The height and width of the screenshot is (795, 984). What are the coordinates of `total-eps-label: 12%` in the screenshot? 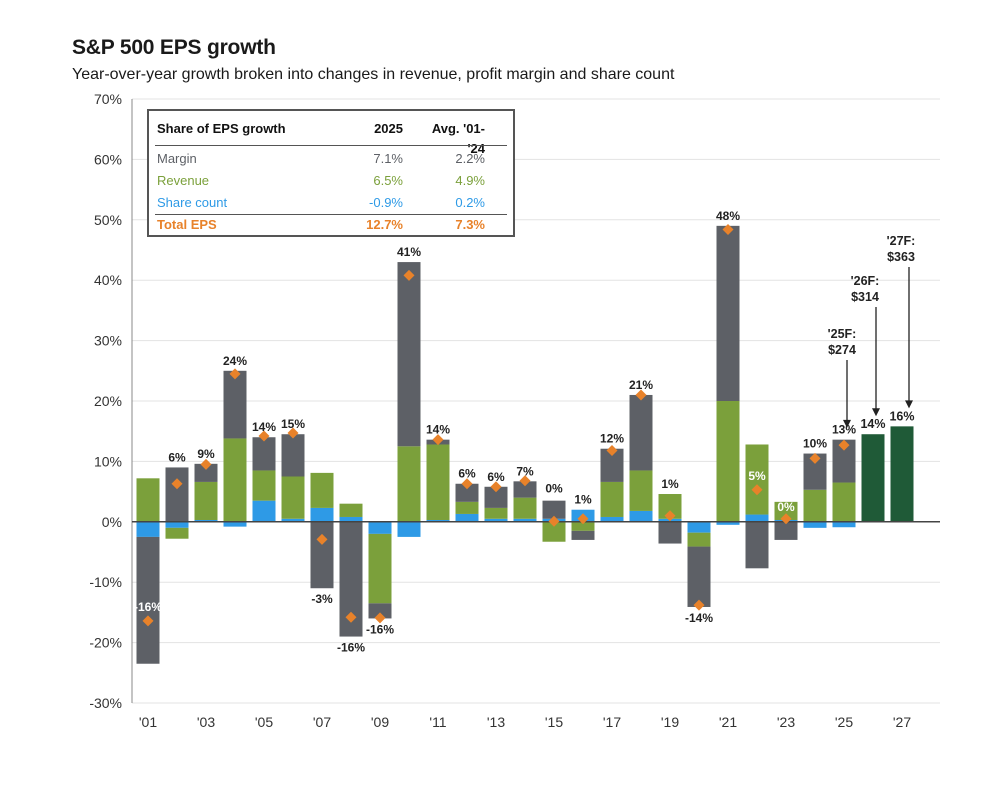 It's located at (612, 439).